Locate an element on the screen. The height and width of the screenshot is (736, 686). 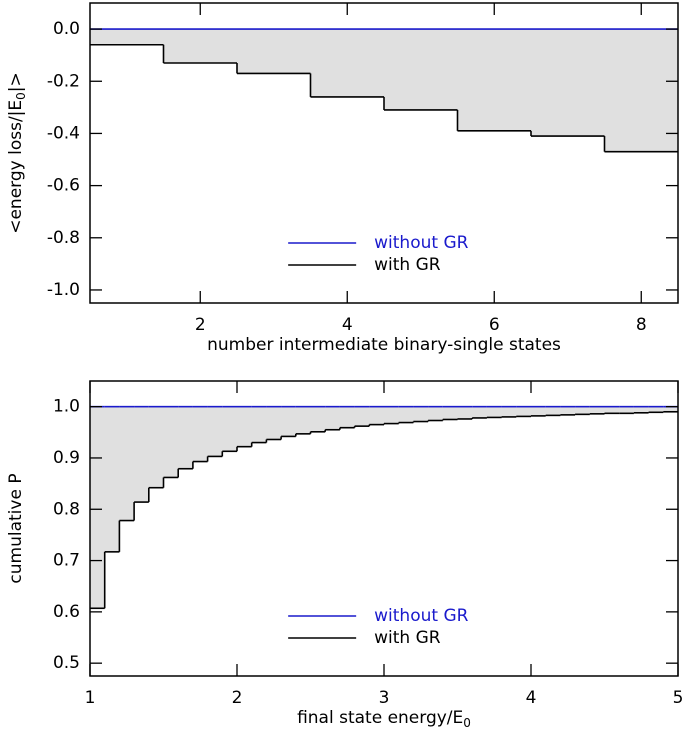
y-tick-label: 0.9 is located at coordinates (66, 458).